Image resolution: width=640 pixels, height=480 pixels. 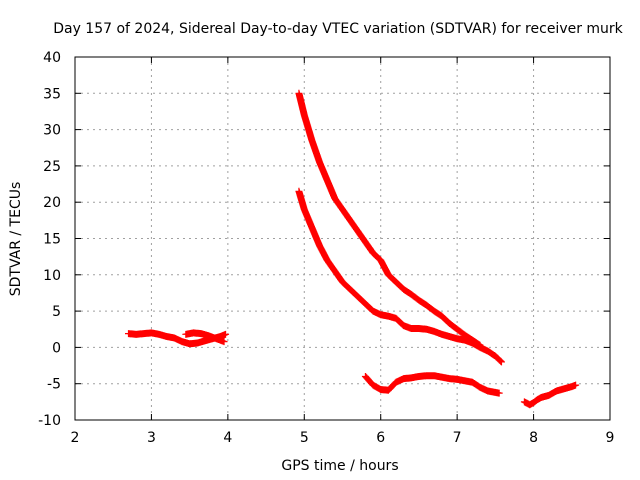 What do you see at coordinates (52, 58) in the screenshot?
I see `y-tick-label: 40` at bounding box center [52, 58].